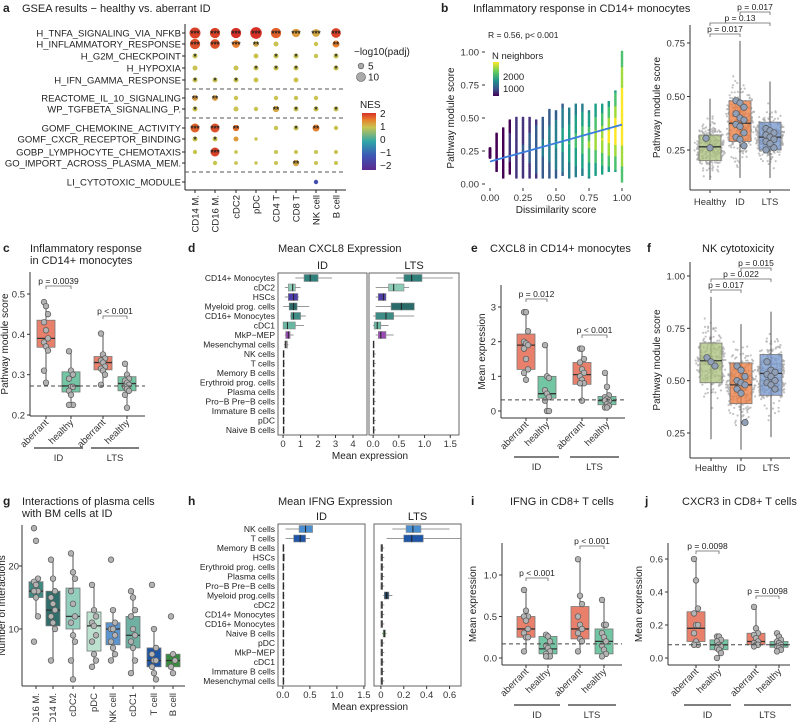 The width and height of the screenshot is (798, 722). I want to click on d-row-label: Mesenchymal cells, so click(239, 345).